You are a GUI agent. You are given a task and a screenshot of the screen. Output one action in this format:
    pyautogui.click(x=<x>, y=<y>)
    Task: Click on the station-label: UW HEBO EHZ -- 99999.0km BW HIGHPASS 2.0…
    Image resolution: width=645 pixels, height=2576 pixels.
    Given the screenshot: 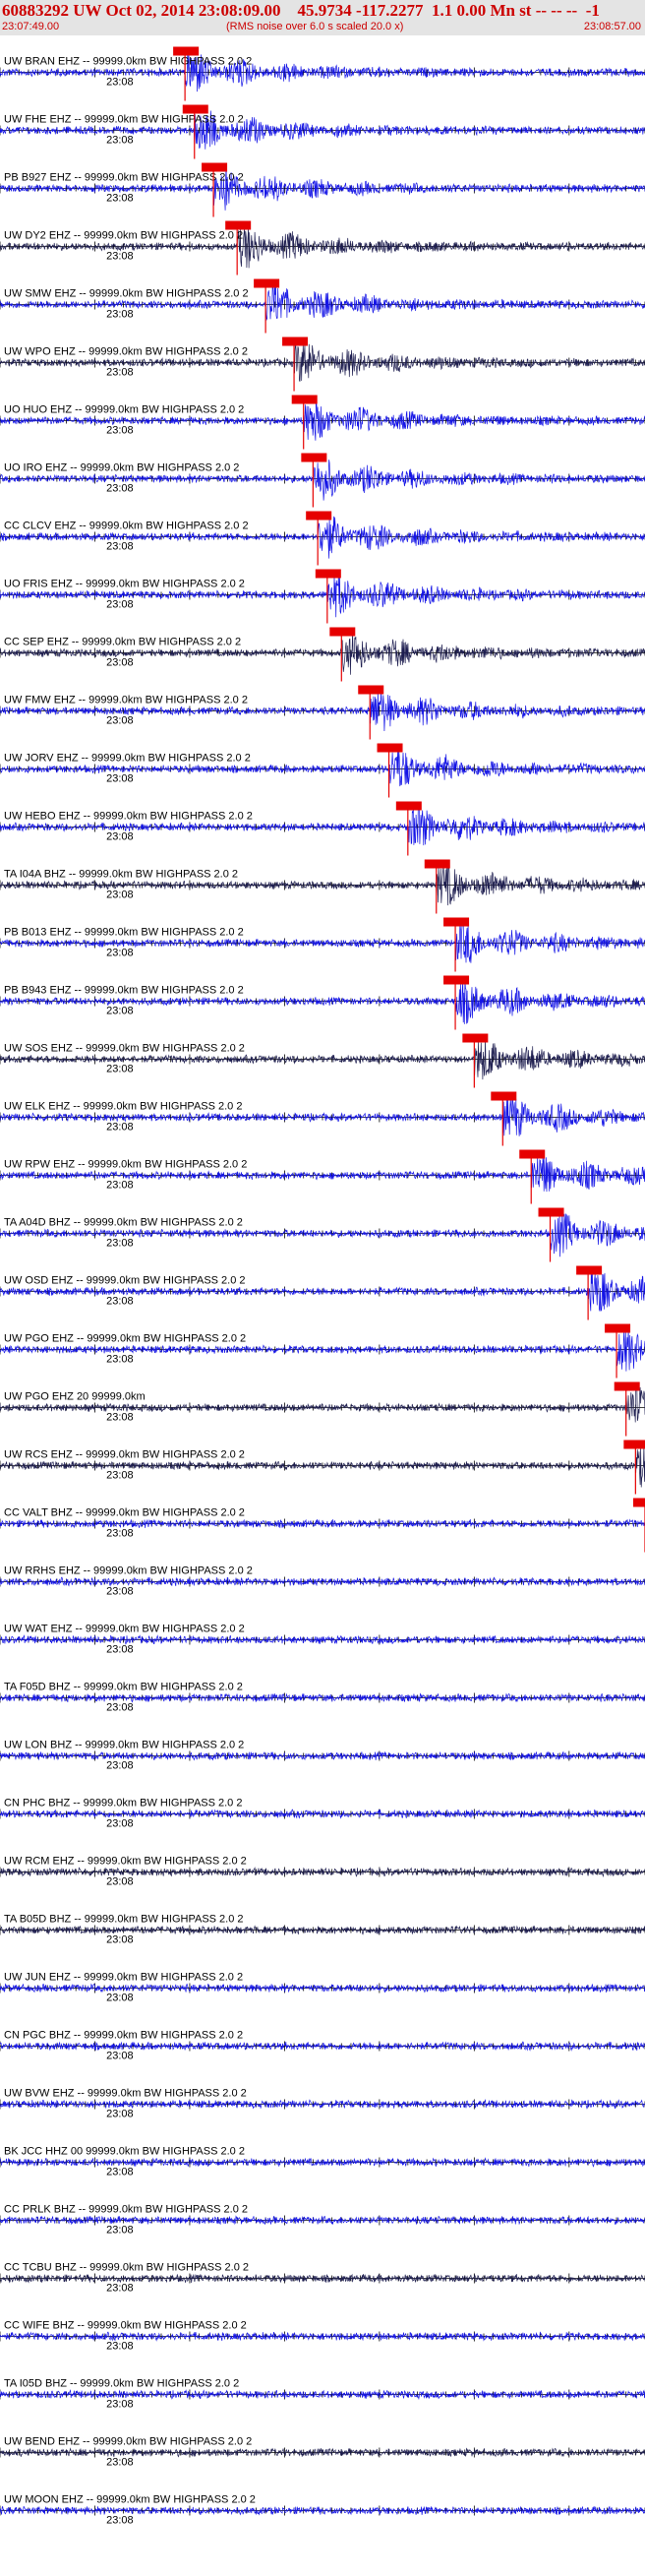 What is the action you would take?
    pyautogui.click(x=128, y=817)
    